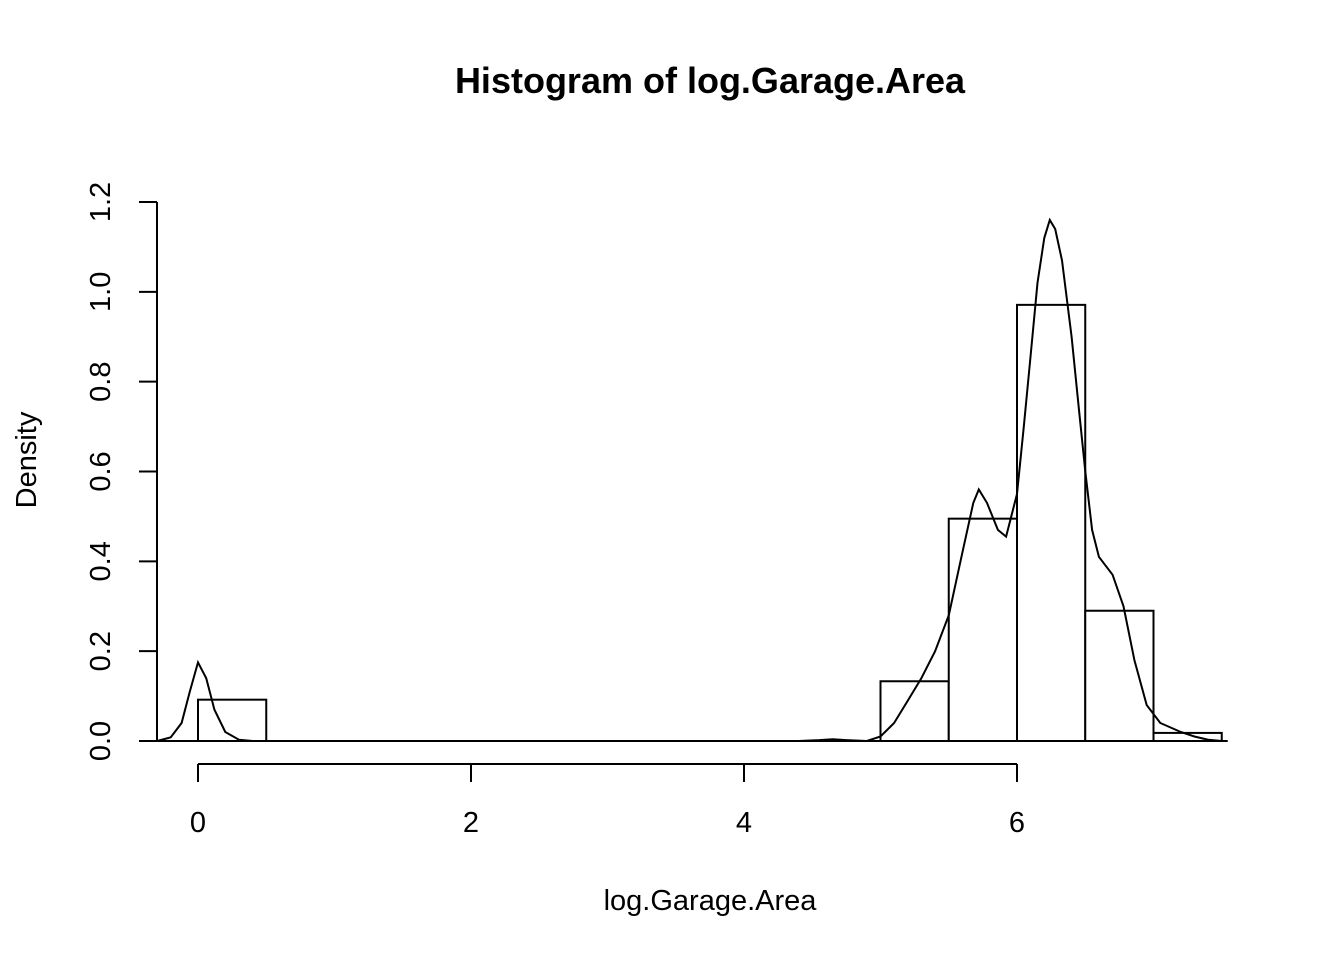 The image size is (1344, 960). Describe the element at coordinates (710, 80) in the screenshot. I see `chart-title: Histogram of log.Garage.Area` at that location.